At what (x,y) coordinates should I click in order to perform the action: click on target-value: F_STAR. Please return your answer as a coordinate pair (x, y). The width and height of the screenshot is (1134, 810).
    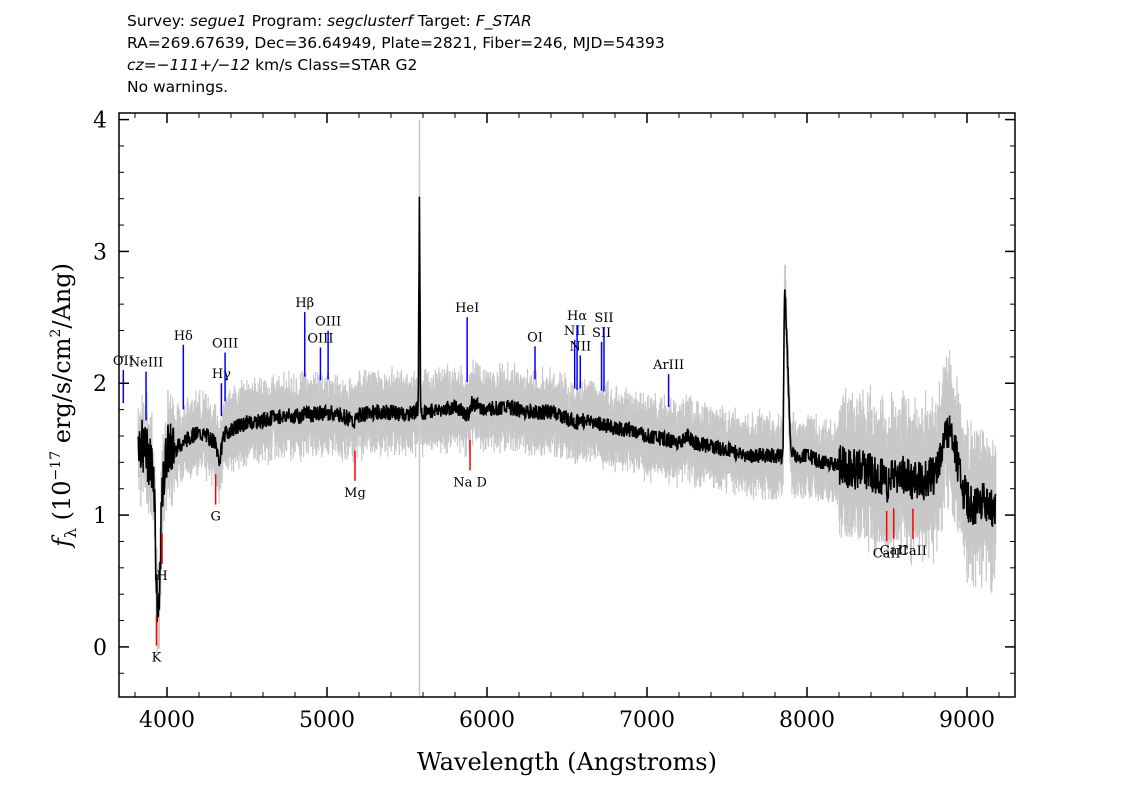
    Looking at the image, I should click on (503, 21).